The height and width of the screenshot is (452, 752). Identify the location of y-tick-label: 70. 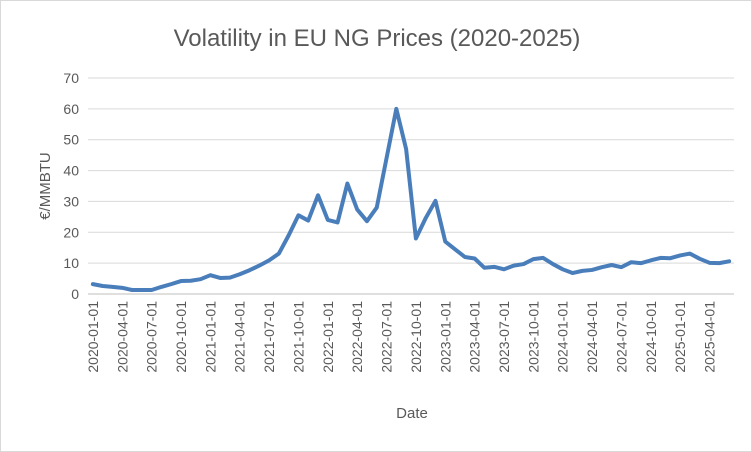
(71, 78).